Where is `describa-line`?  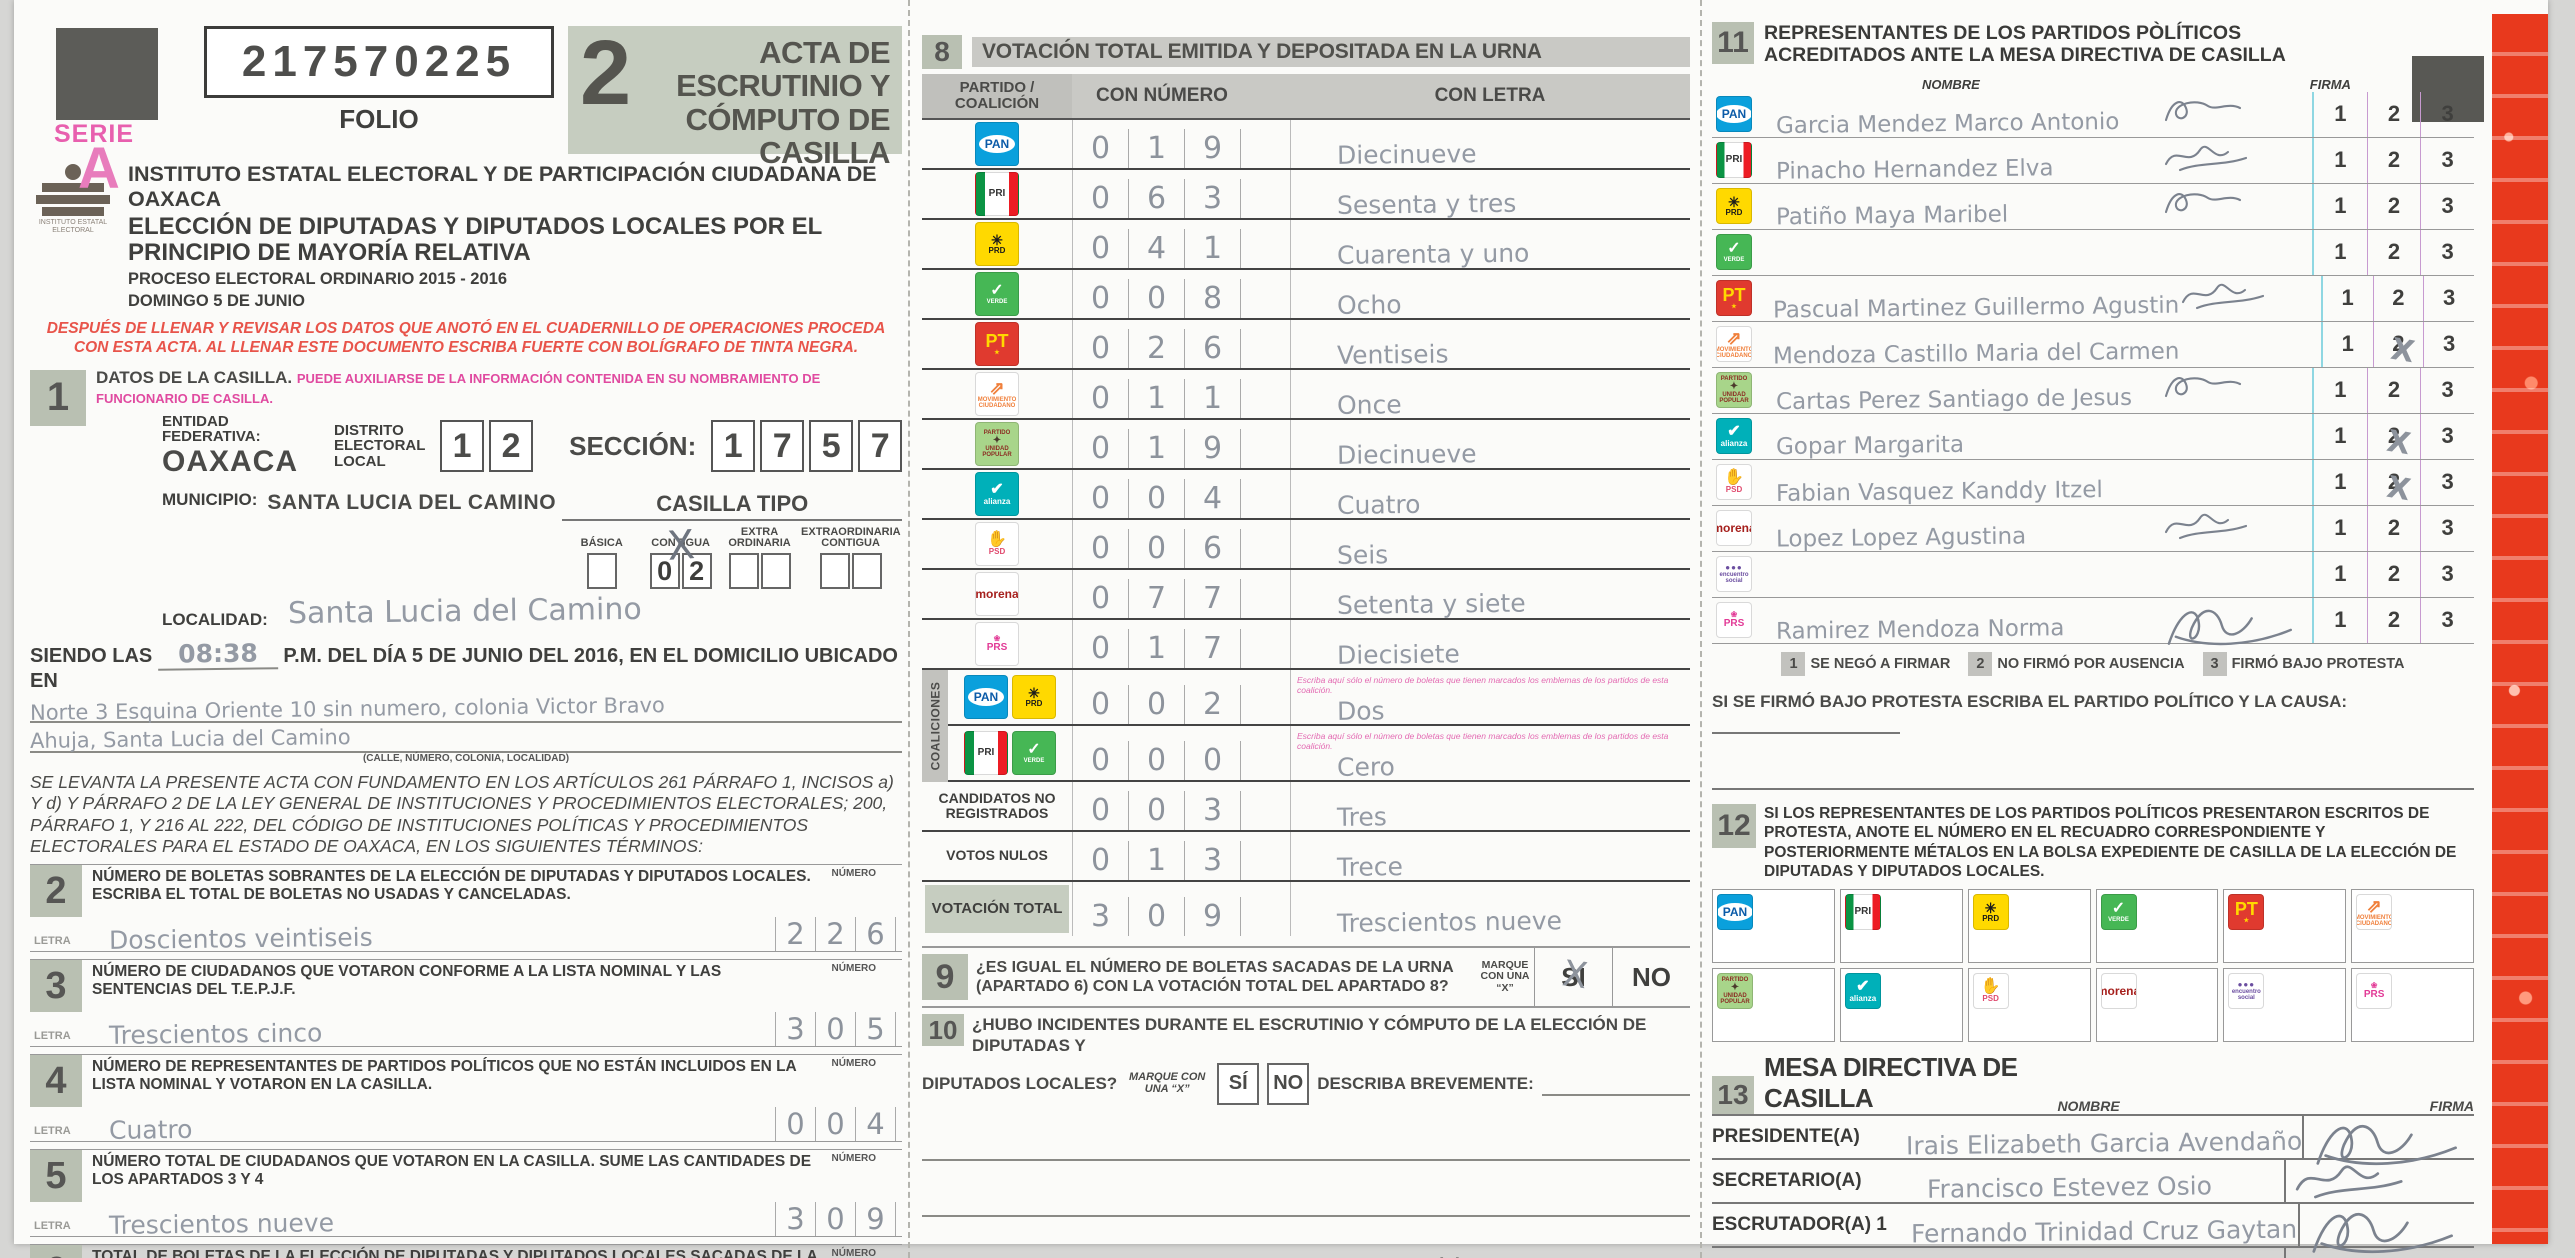
describa-line is located at coordinates (1615, 1084).